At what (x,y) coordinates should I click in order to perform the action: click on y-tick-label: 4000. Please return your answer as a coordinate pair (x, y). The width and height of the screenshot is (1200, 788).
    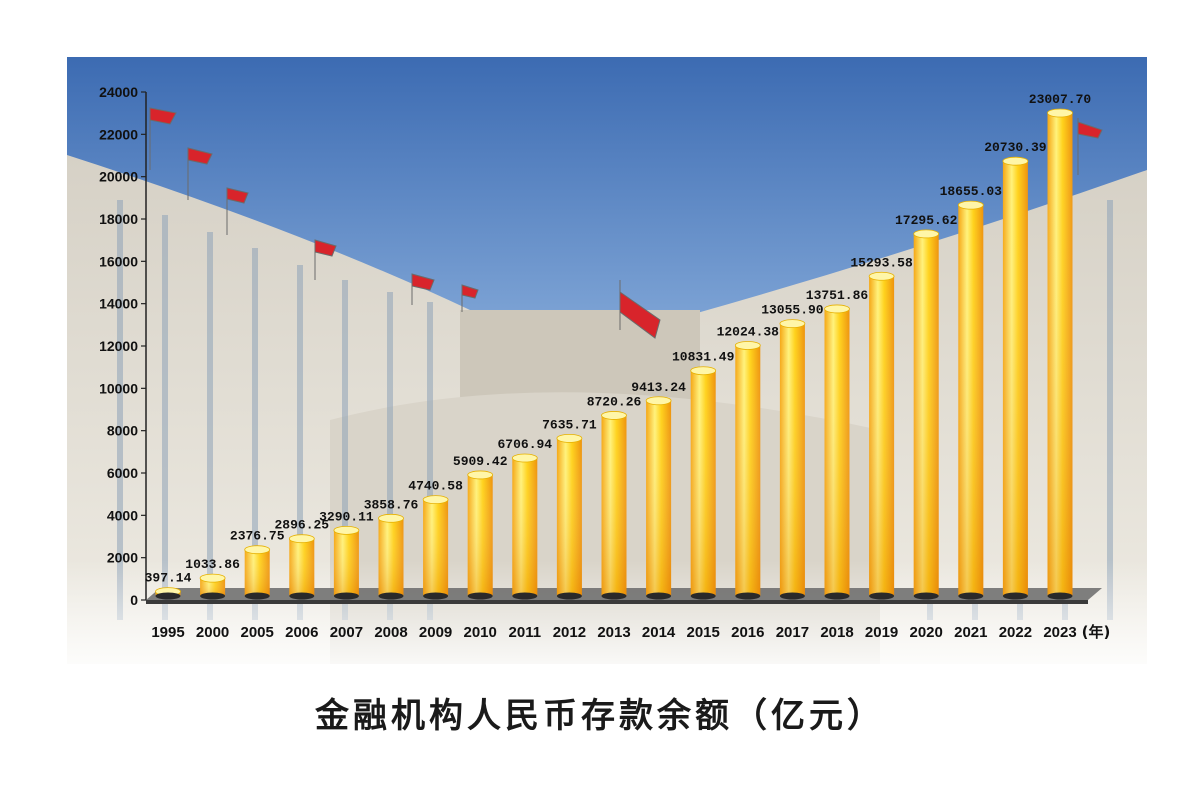
    Looking at the image, I should click on (122, 515).